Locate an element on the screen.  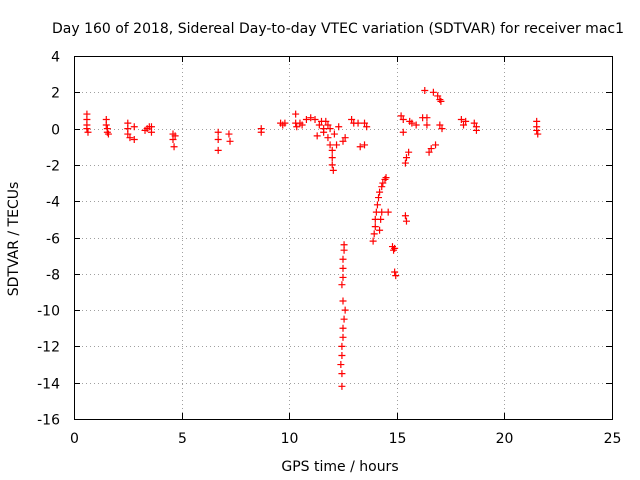
x-tick-label: 10 is located at coordinates (290, 439).